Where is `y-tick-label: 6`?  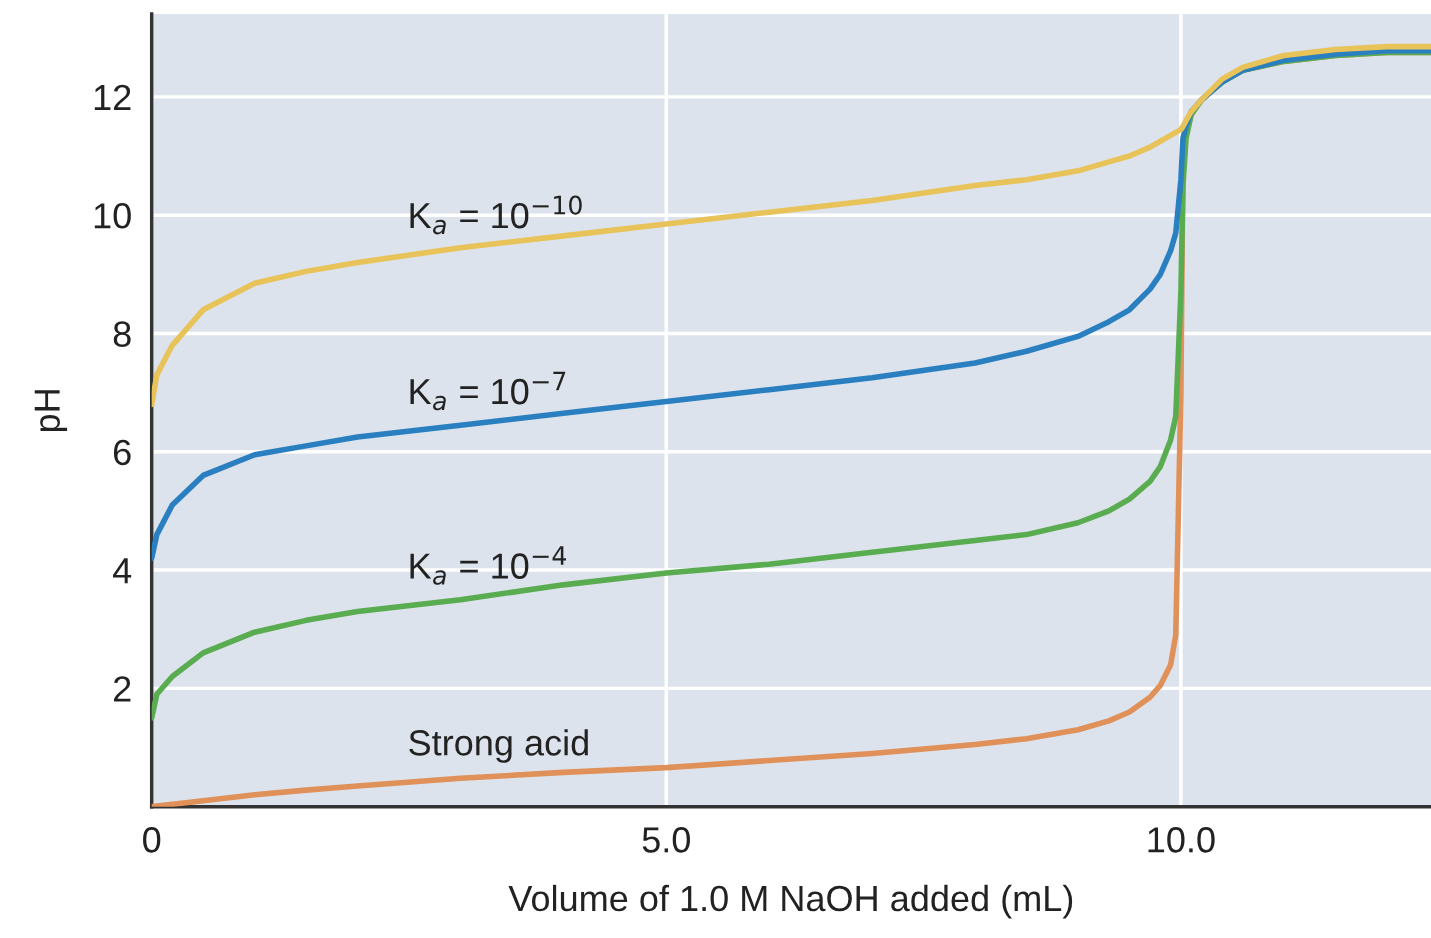 y-tick-label: 6 is located at coordinates (122, 452).